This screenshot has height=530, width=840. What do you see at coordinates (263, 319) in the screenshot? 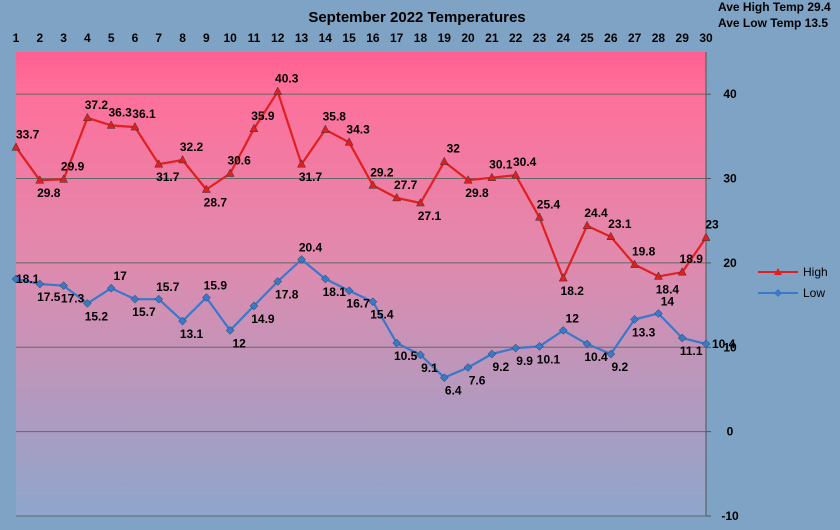
I see `data-label-low: 14.9` at bounding box center [263, 319].